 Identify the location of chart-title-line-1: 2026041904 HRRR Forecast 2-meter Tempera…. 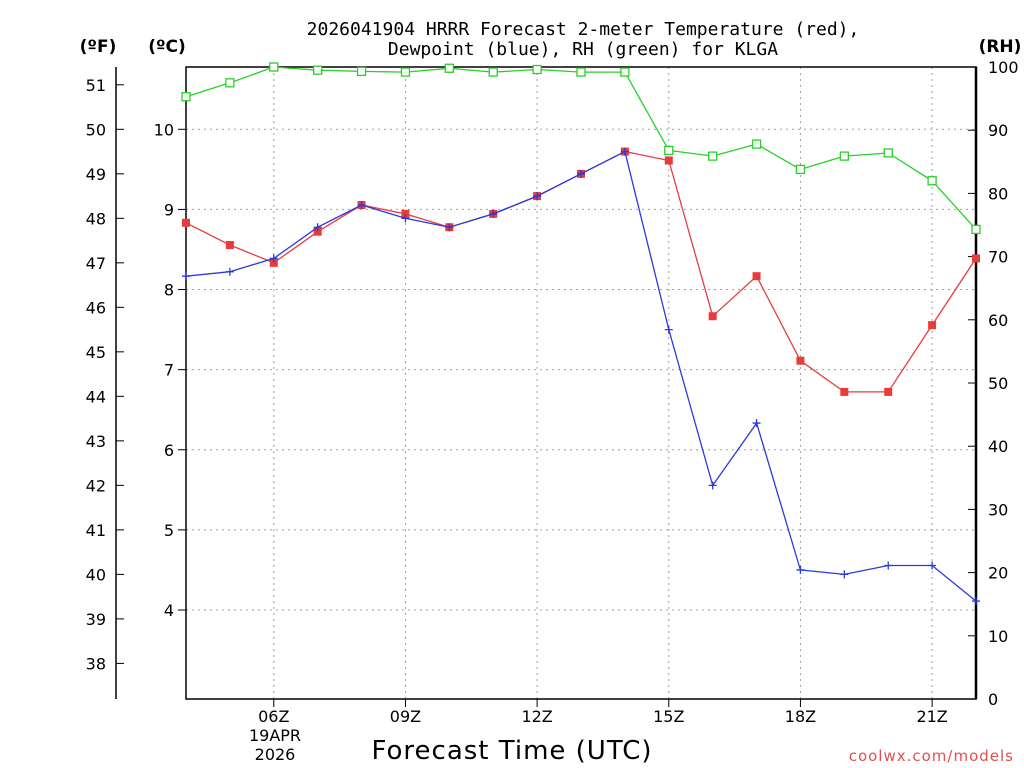
(583, 29).